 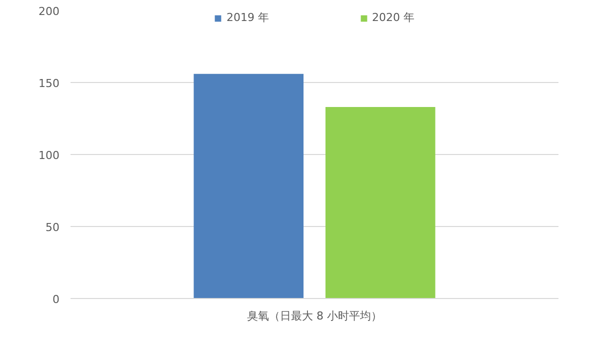 What do you see at coordinates (49, 83) in the screenshot?
I see `y-tick-label: 150` at bounding box center [49, 83].